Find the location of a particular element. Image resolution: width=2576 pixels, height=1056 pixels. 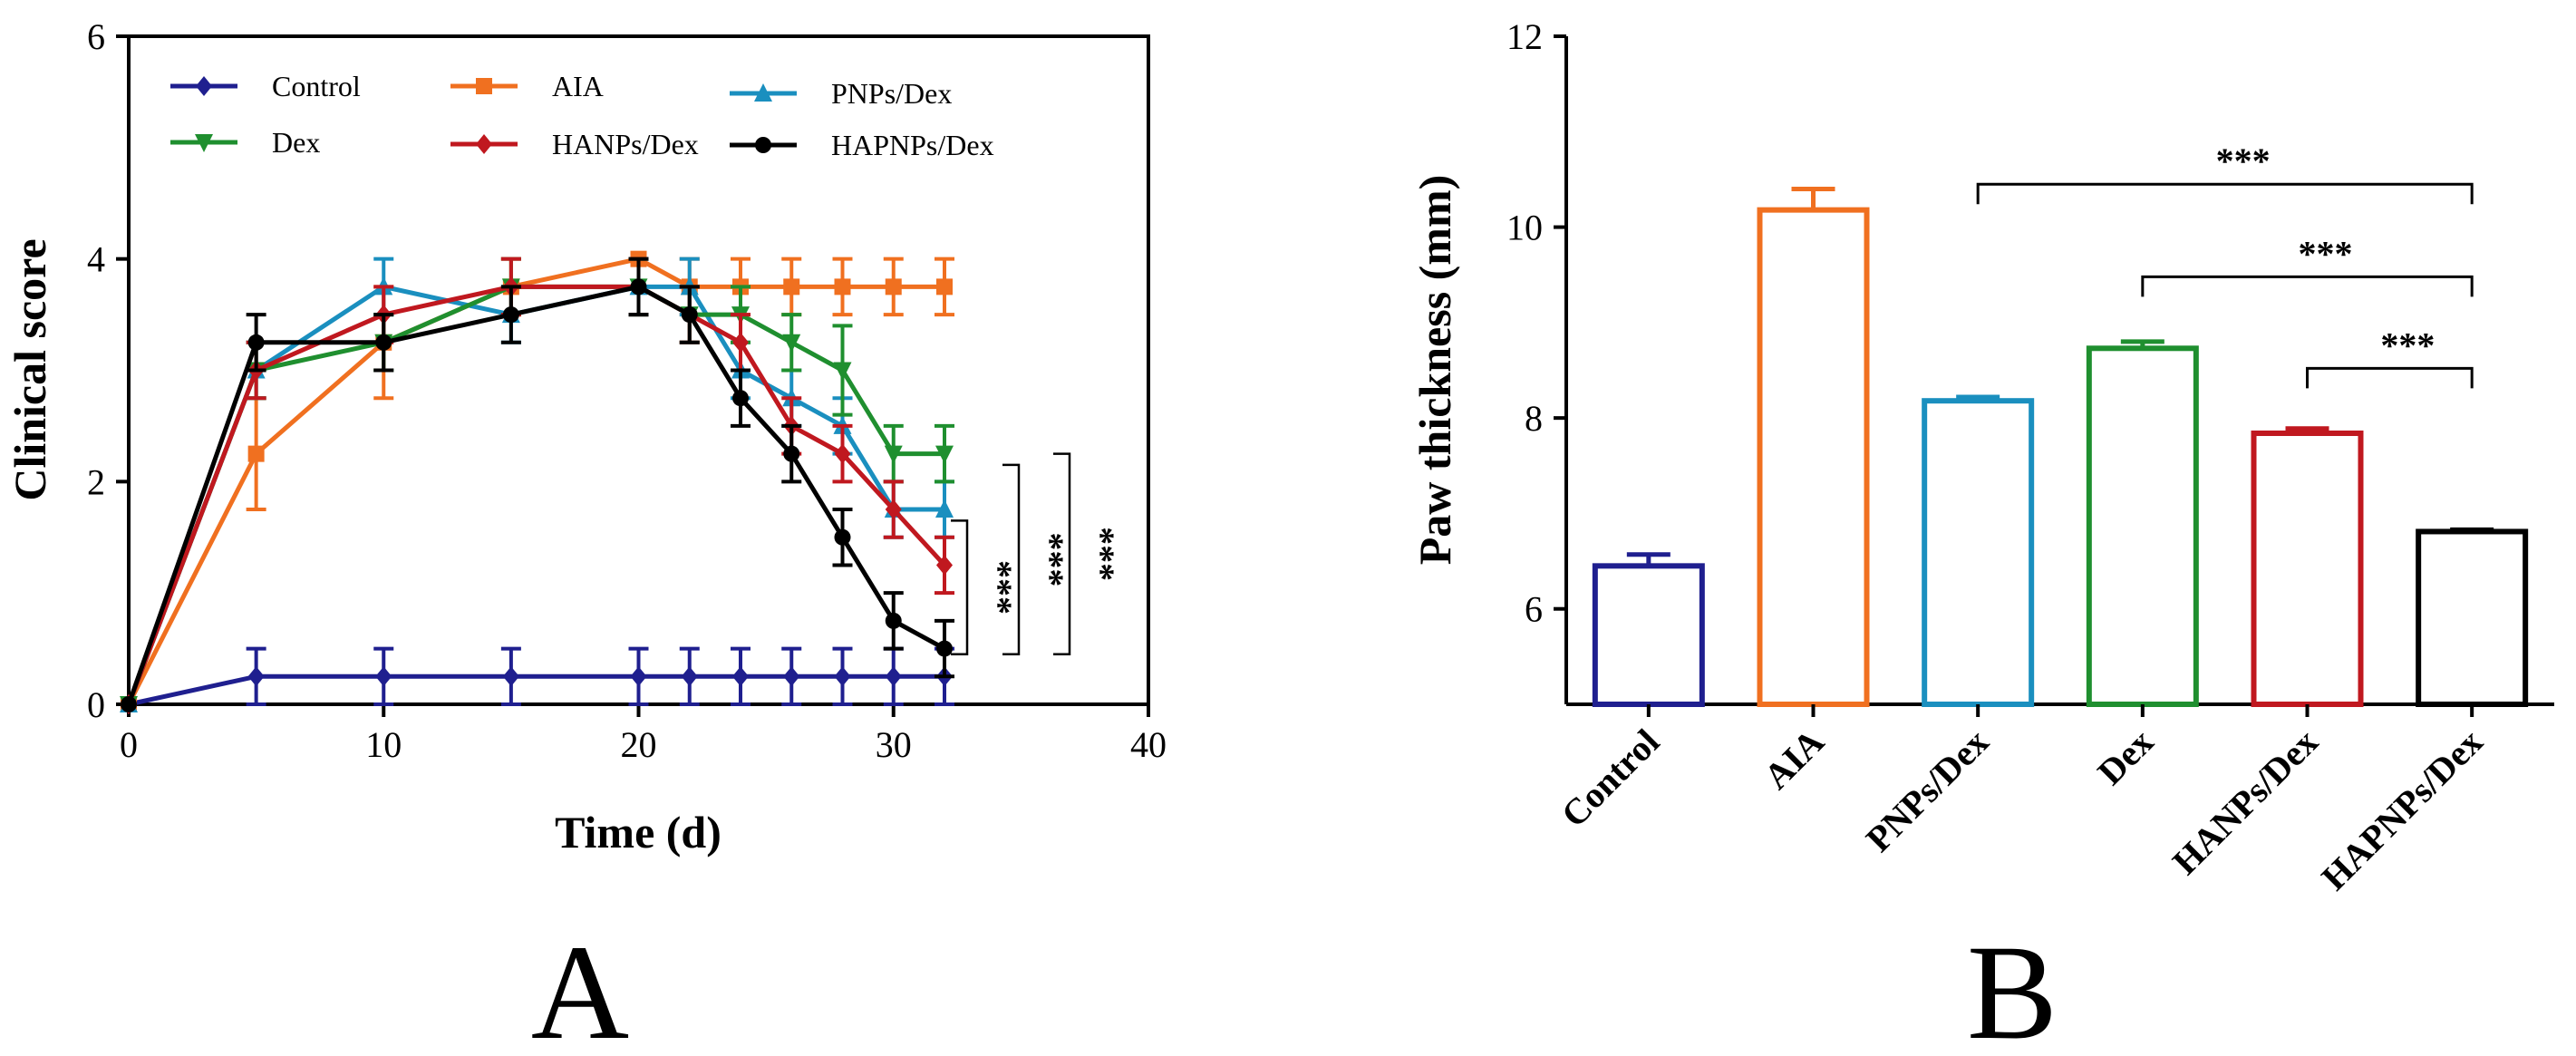

category-label: HANPs/Dex is located at coordinates (2245, 803).